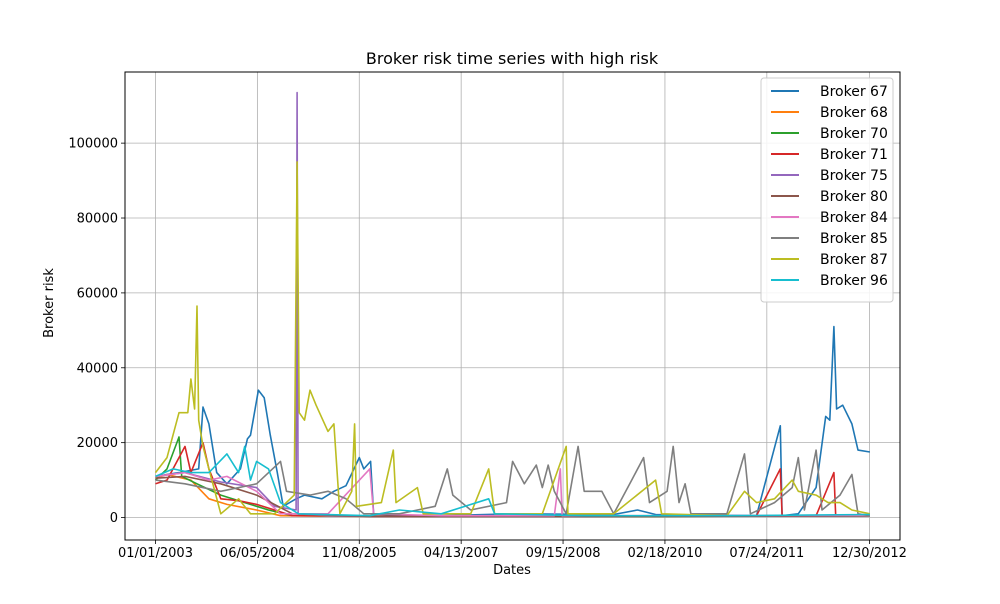 Image resolution: width=1000 pixels, height=604 pixels. I want to click on legend-entry: Broker 87, so click(854, 260).